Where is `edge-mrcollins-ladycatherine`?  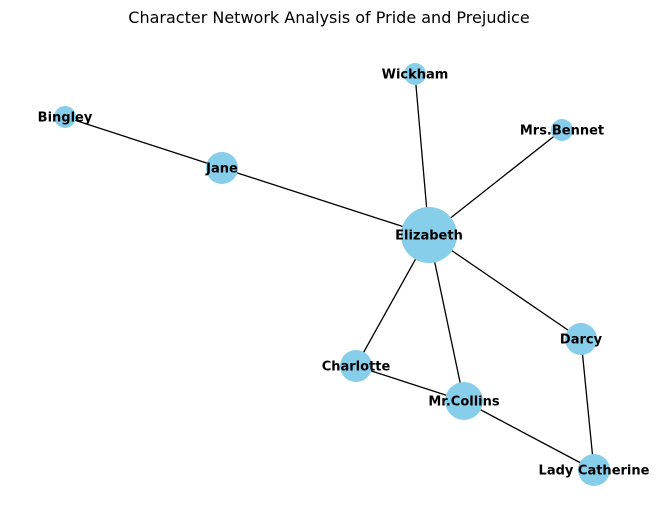 edge-mrcollins-ladycatherine is located at coordinates (529, 435).